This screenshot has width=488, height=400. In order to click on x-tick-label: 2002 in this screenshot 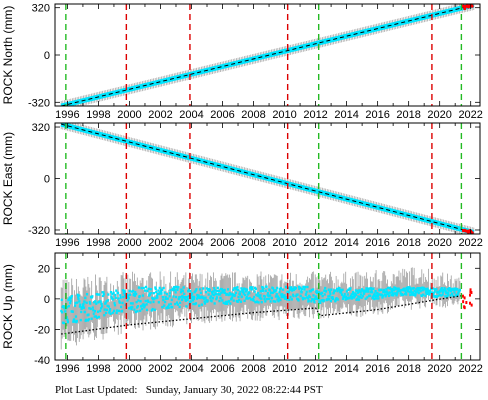, I will do `click(160, 369)`.